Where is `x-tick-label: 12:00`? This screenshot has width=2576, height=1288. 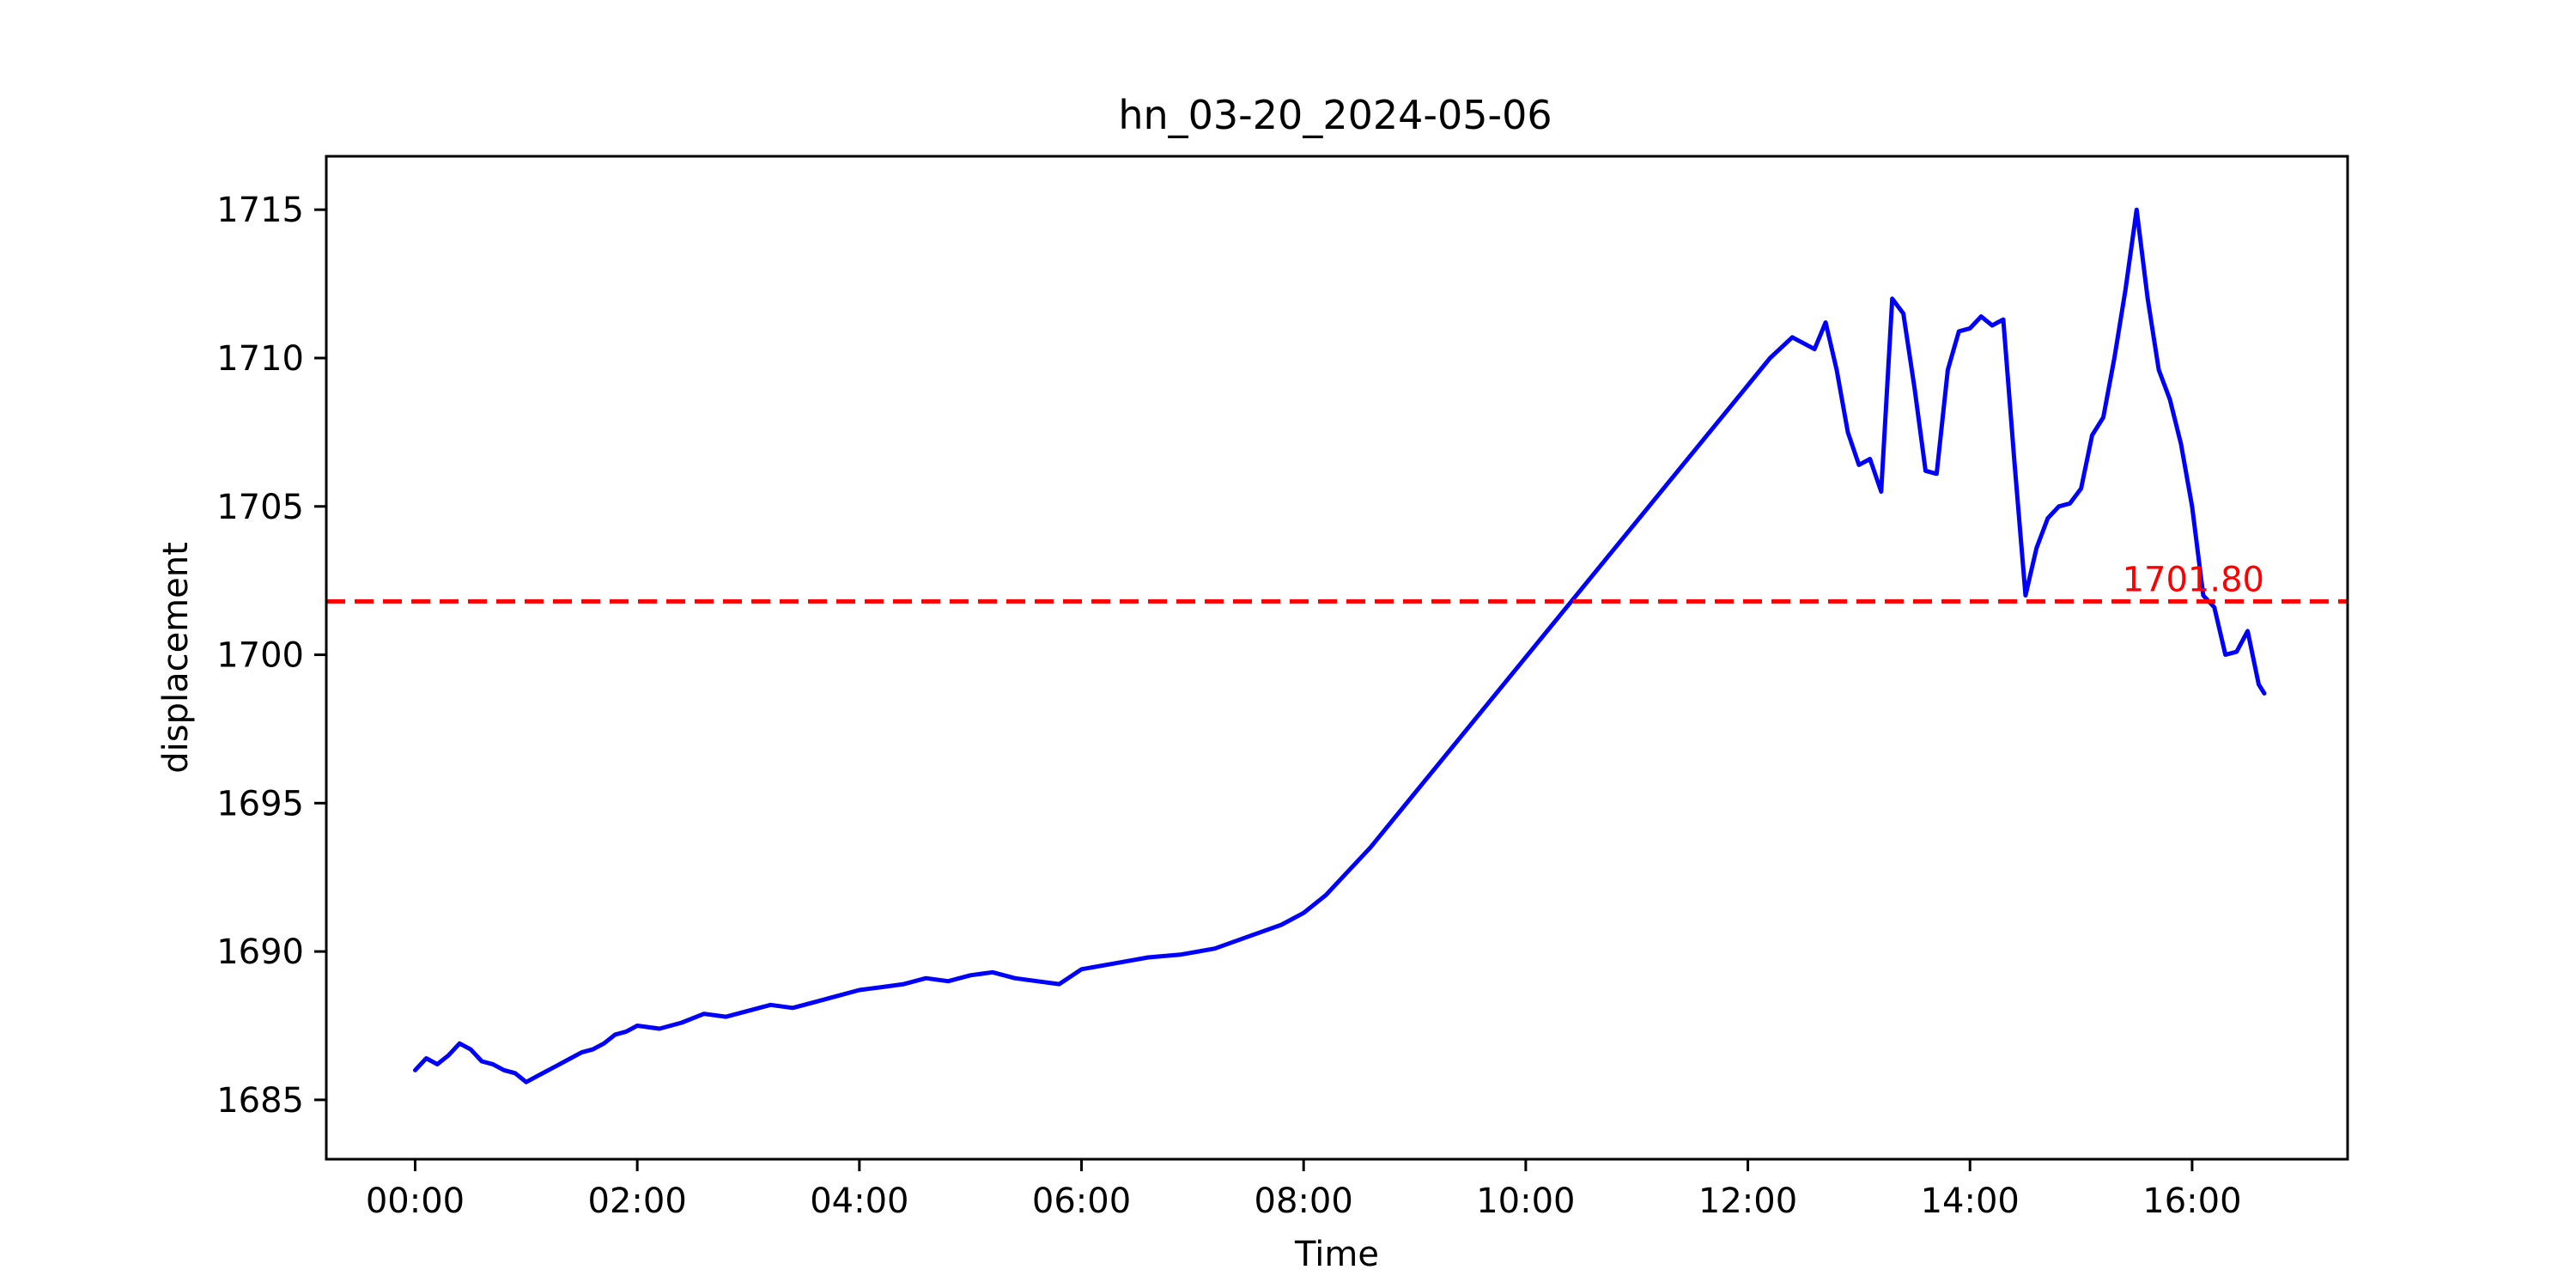
x-tick-label: 12:00 is located at coordinates (1748, 1202).